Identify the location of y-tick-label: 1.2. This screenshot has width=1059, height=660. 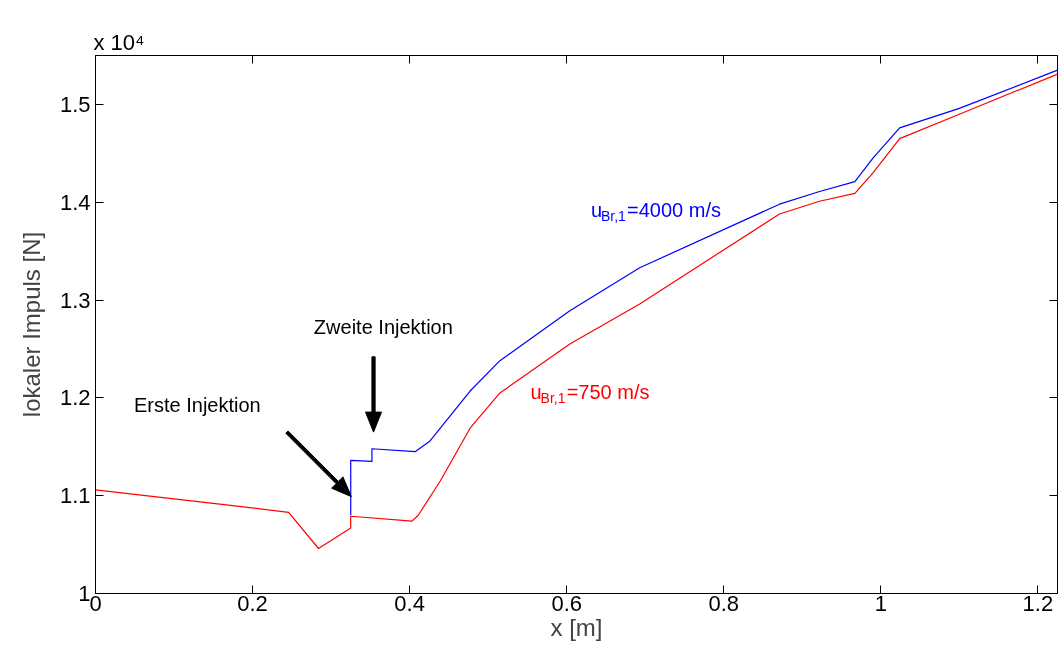
(75, 398).